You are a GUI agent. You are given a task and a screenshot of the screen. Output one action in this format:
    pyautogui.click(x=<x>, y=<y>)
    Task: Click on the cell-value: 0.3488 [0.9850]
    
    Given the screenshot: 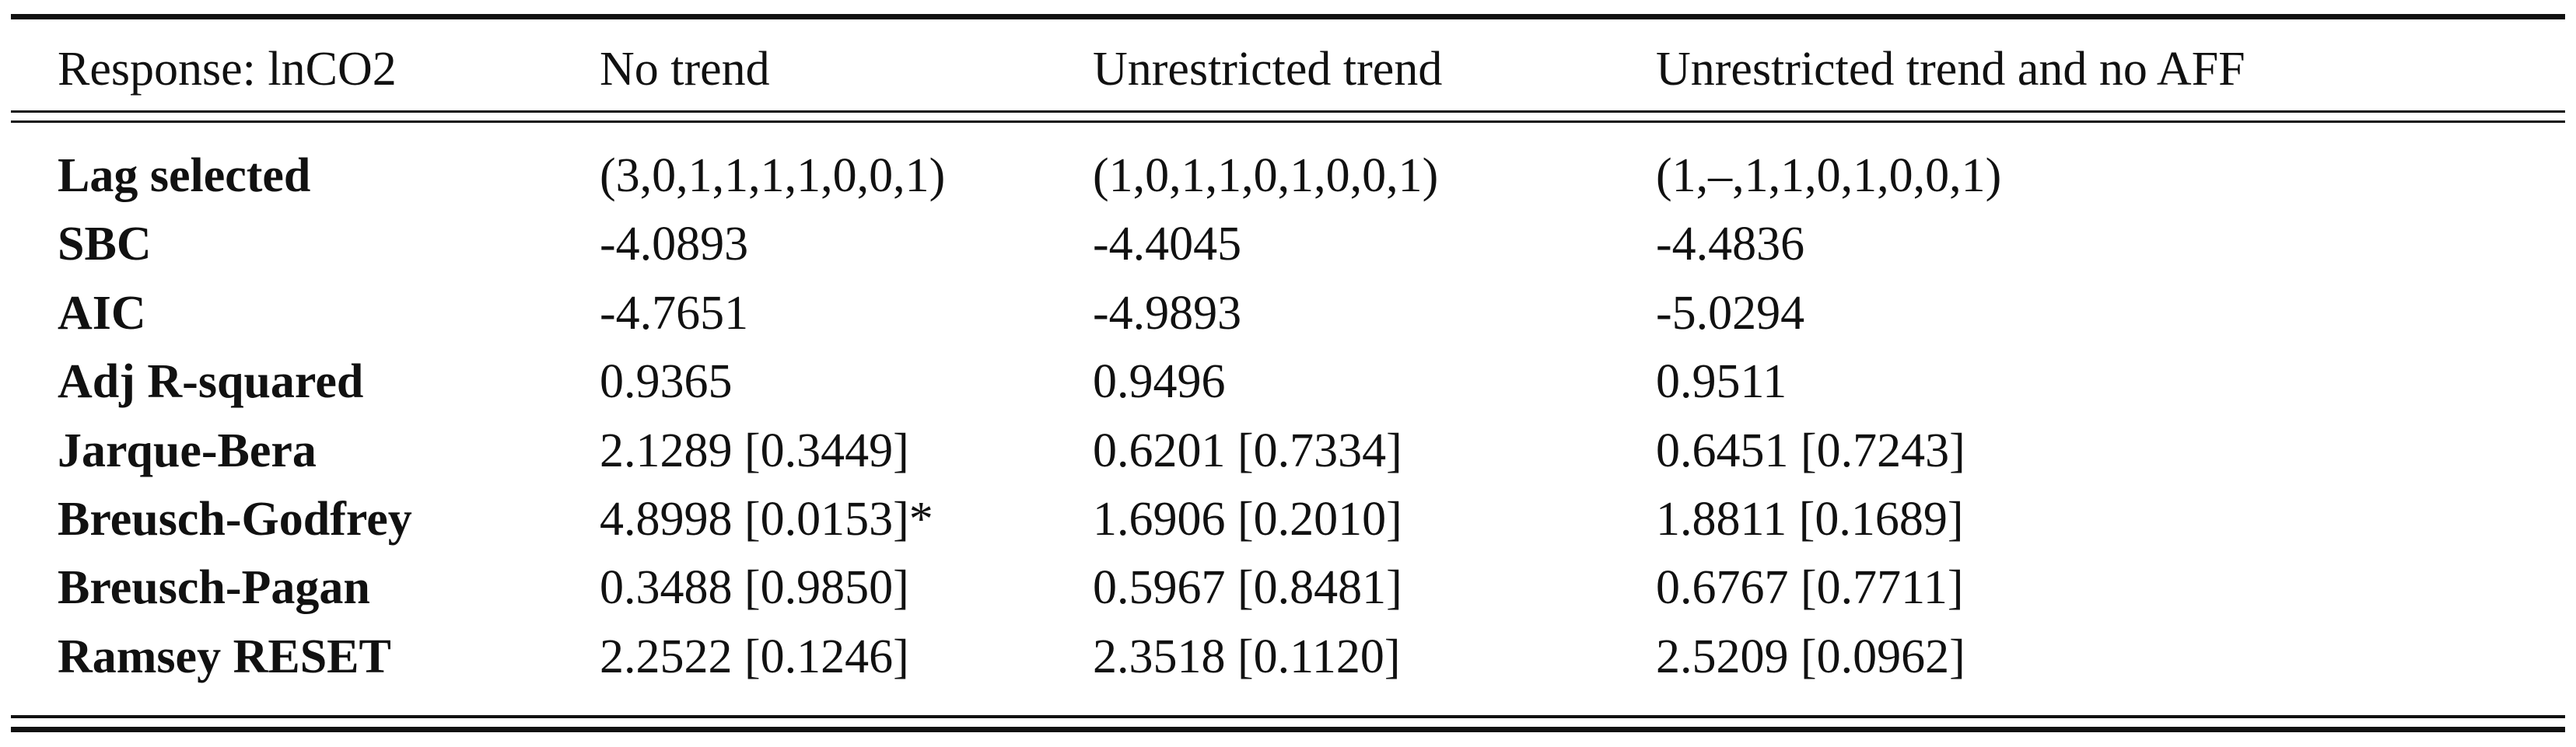 What is the action you would take?
    pyautogui.click(x=755, y=588)
    